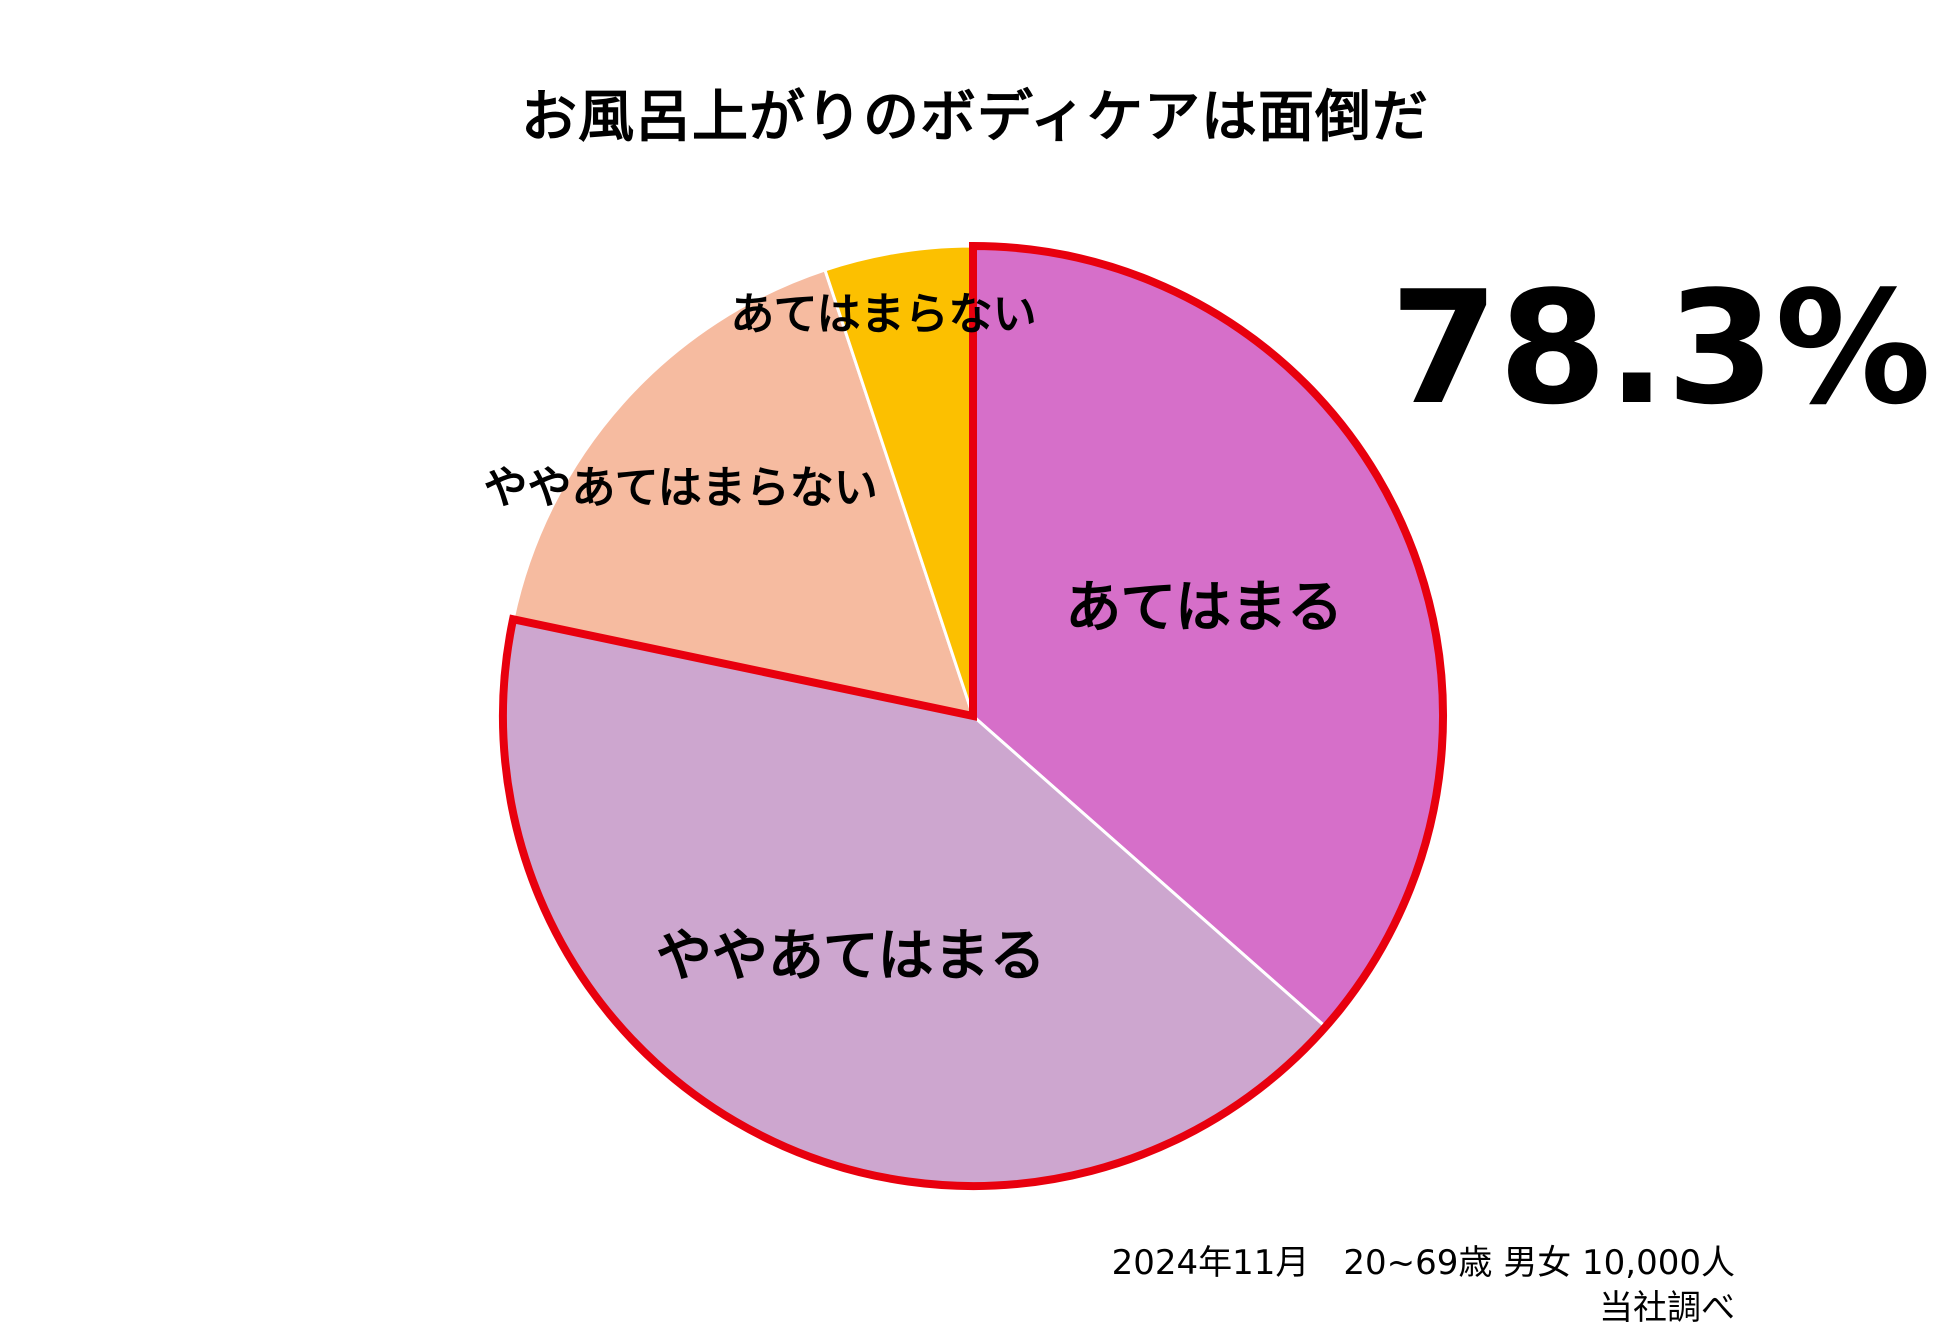 Image resolution: width=1950 pixels, height=1341 pixels. Describe the element at coordinates (1423, 1263) in the screenshot. I see `survey-note: 2024年11月 20~69歳 男女 10,000人` at that location.